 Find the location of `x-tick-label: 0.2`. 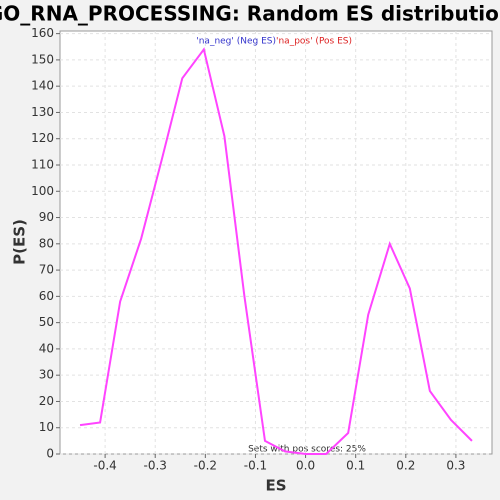

x-tick-label: 0.2 is located at coordinates (405, 466).